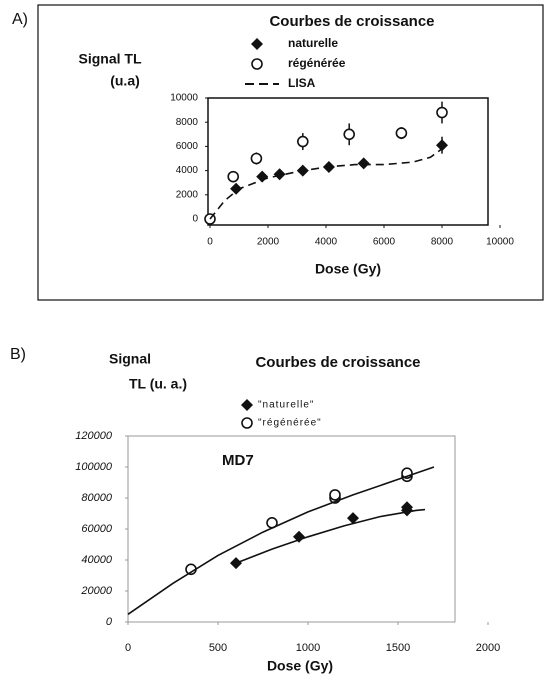  What do you see at coordinates (326, 242) in the screenshot?
I see `x-tick-label: 4000` at bounding box center [326, 242].